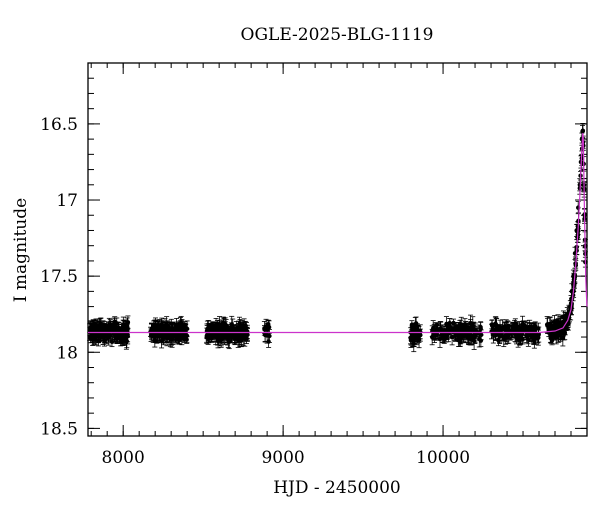  What do you see at coordinates (443, 458) in the screenshot?
I see `x-tick-label: 10000` at bounding box center [443, 458].